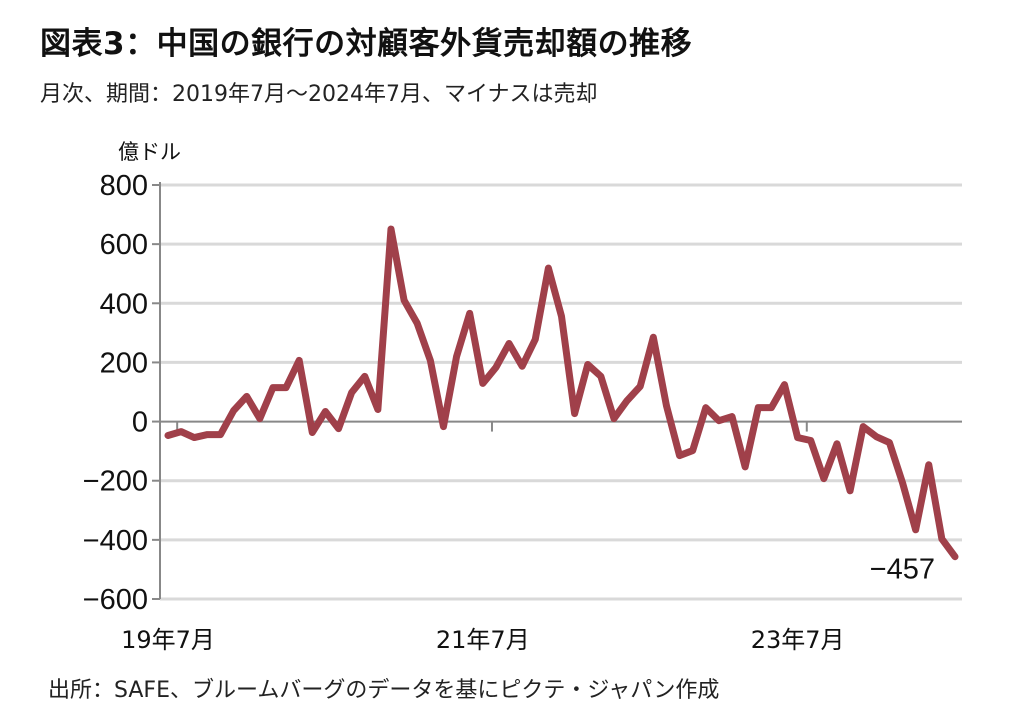 This screenshot has width=1012, height=714. Describe the element at coordinates (115, 600) in the screenshot. I see `y-tick-label: −600` at that location.